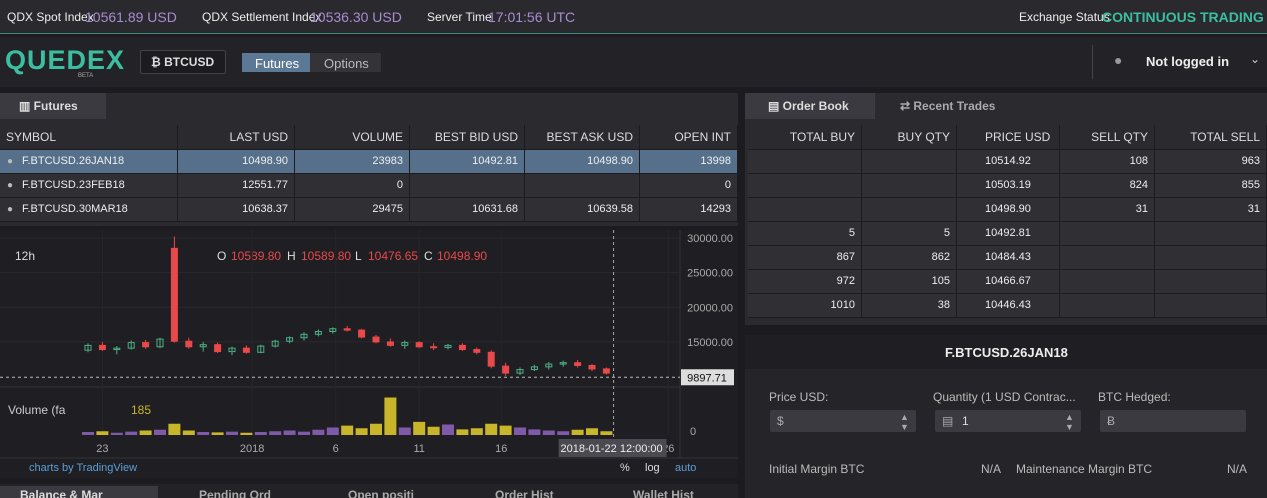  What do you see at coordinates (652, 468) in the screenshot?
I see `scale-button: log` at bounding box center [652, 468].